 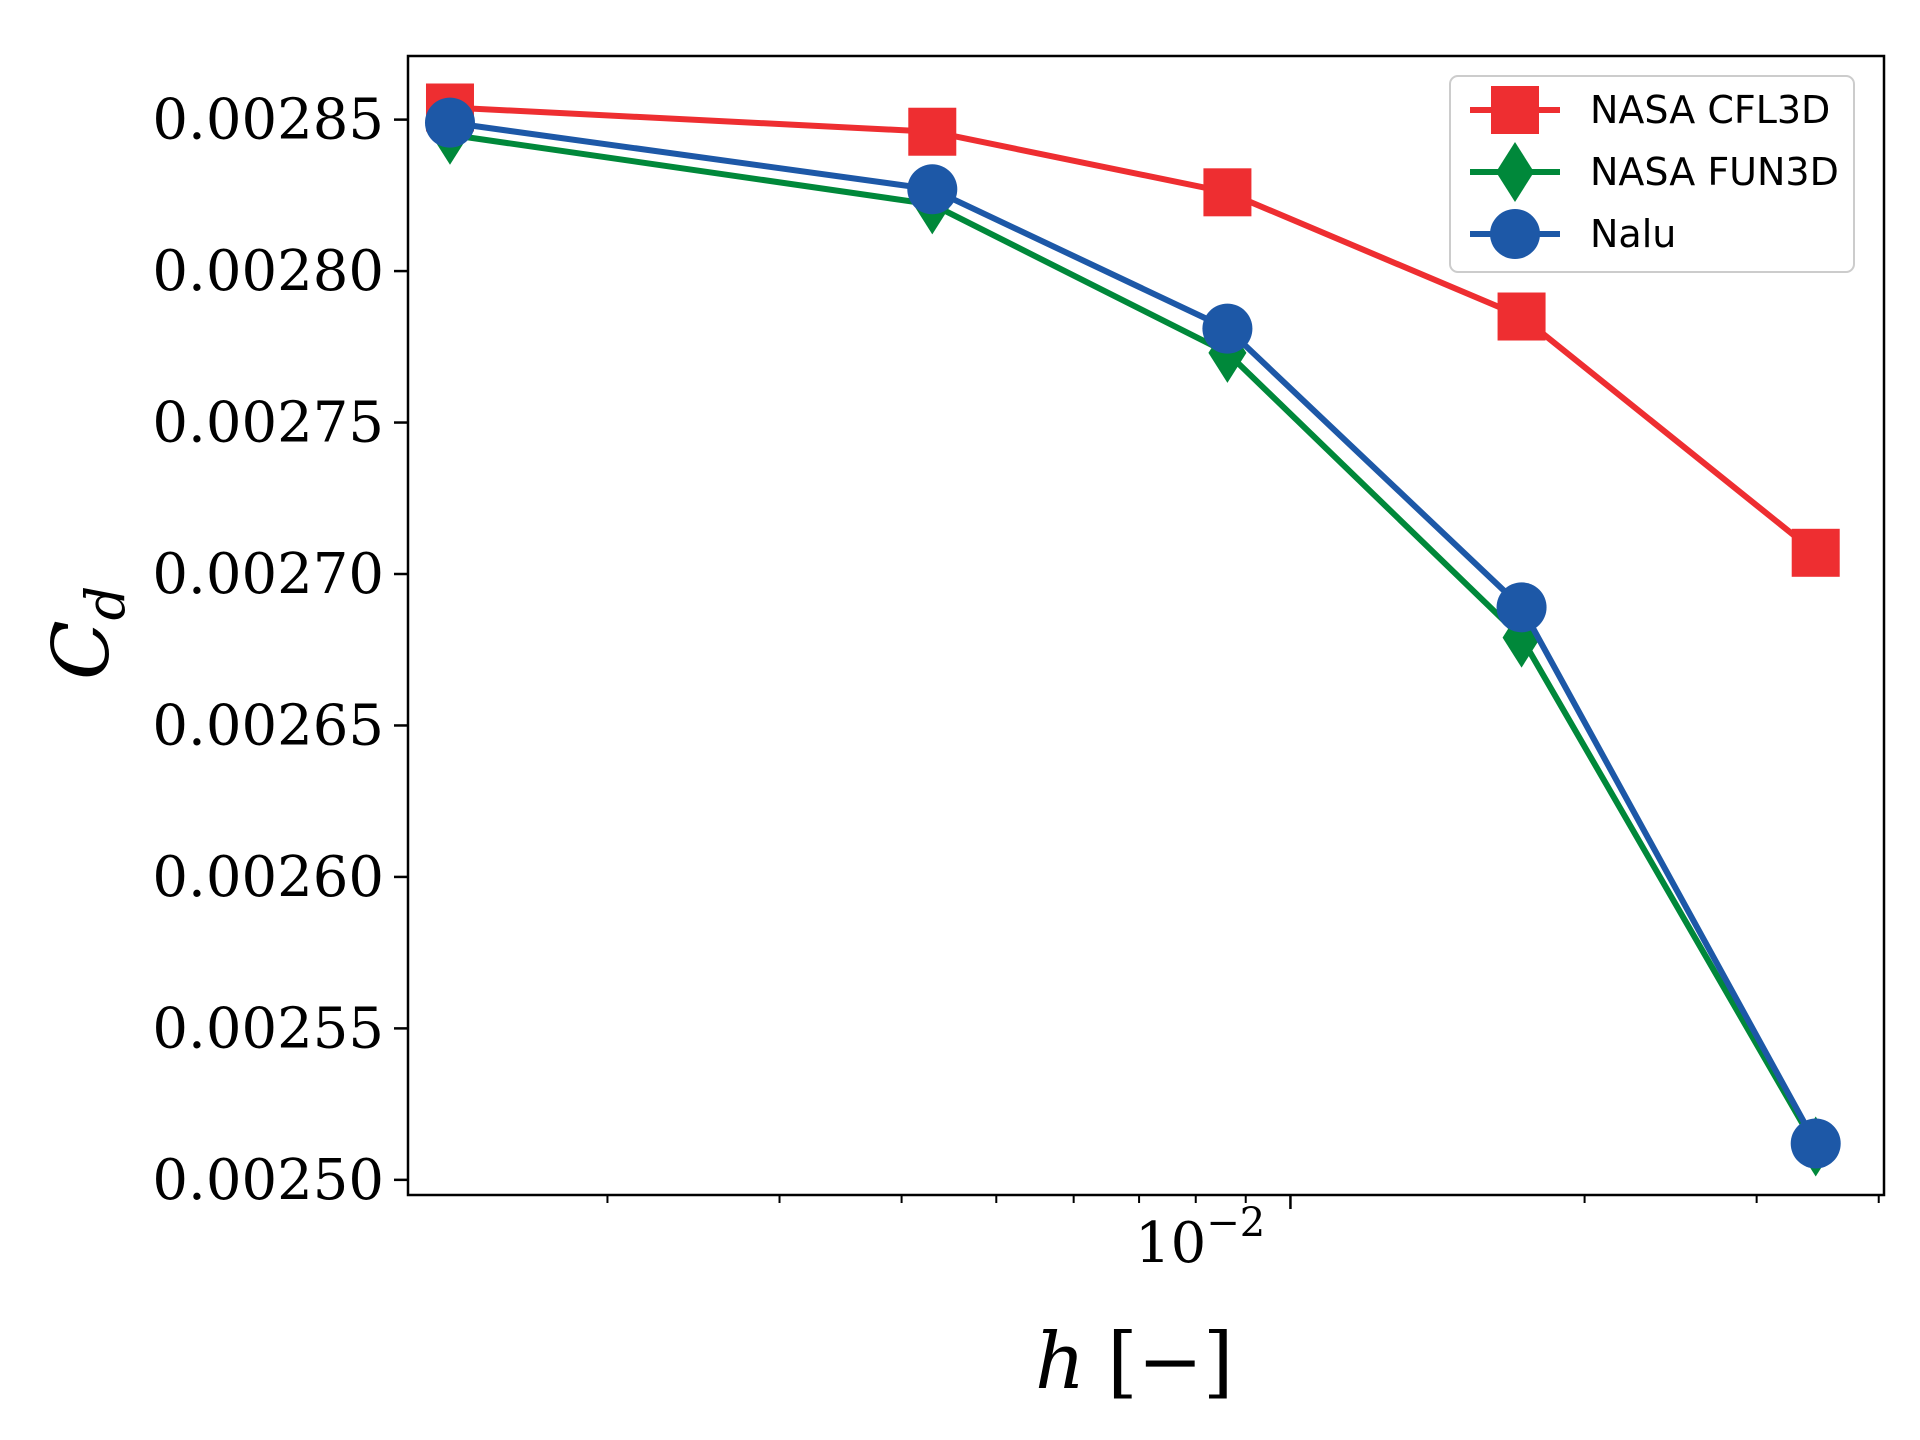 What do you see at coordinates (1710, 110) in the screenshot?
I see `legend-label-nasa-cfl3d: NASA CFL3D` at bounding box center [1710, 110].